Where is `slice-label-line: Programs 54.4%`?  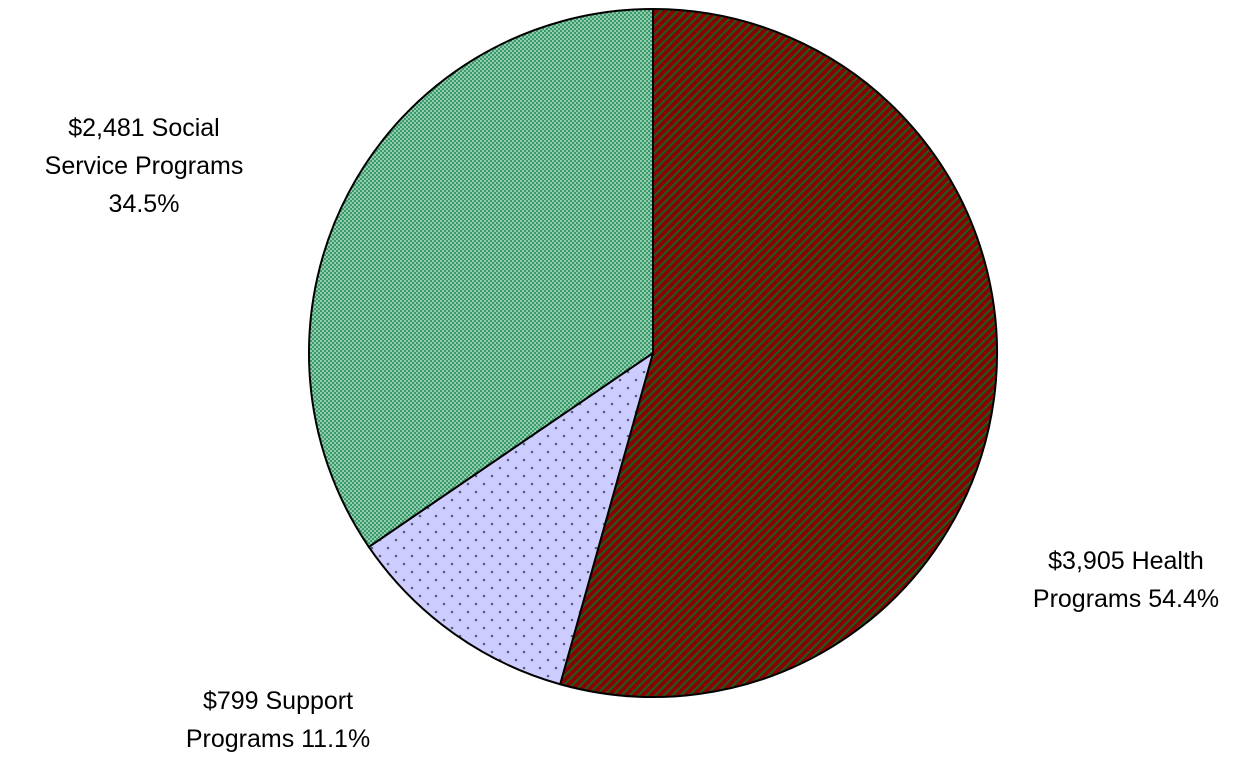
slice-label-line: Programs 54.4% is located at coordinates (1126, 599).